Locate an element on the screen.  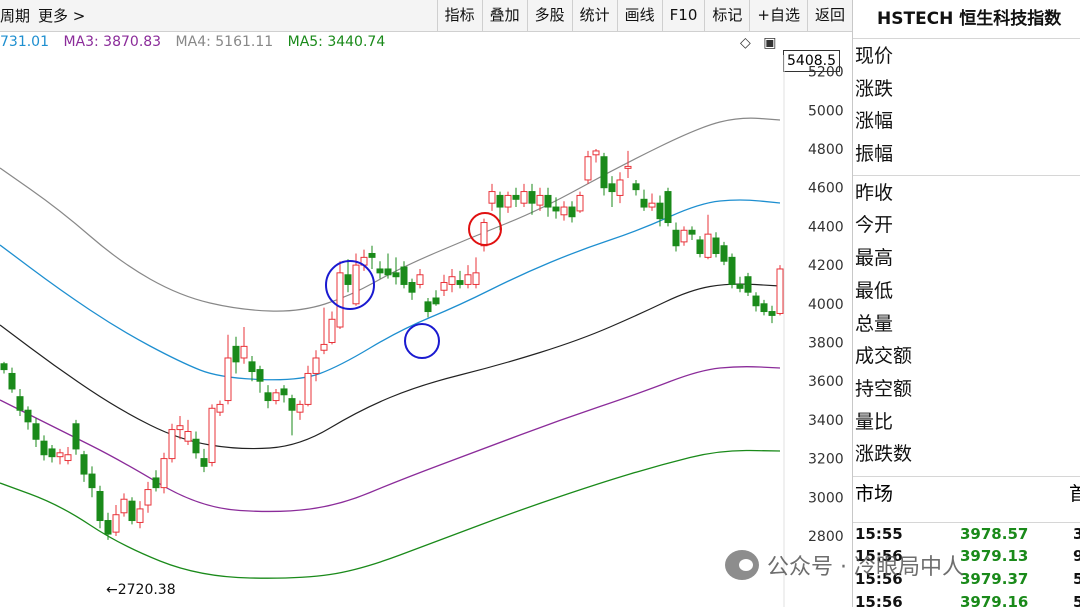
y-tick-label: 3600 is located at coordinates (826, 382).